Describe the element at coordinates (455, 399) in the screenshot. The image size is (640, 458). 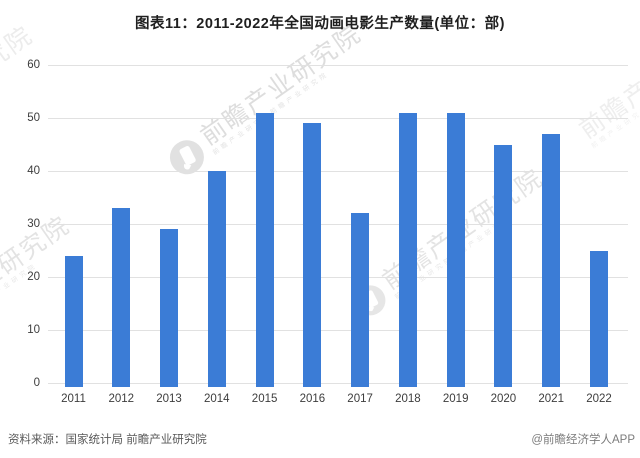
I see `x-tick-label: 2019` at that location.